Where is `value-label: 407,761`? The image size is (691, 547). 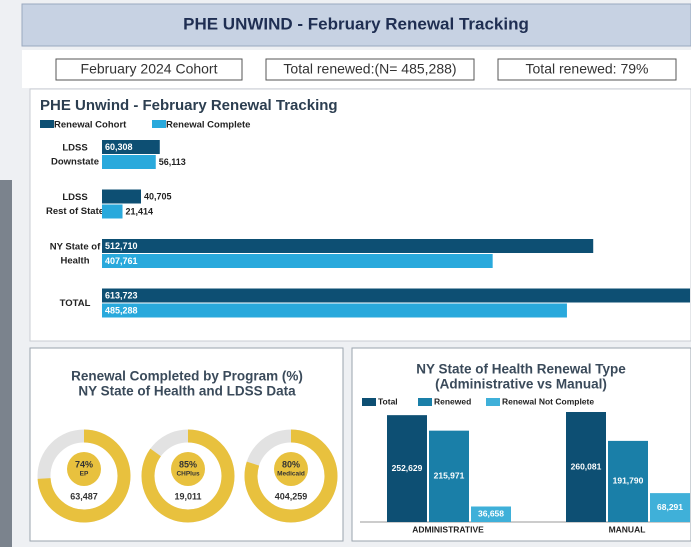
value-label: 407,761 is located at coordinates (121, 261).